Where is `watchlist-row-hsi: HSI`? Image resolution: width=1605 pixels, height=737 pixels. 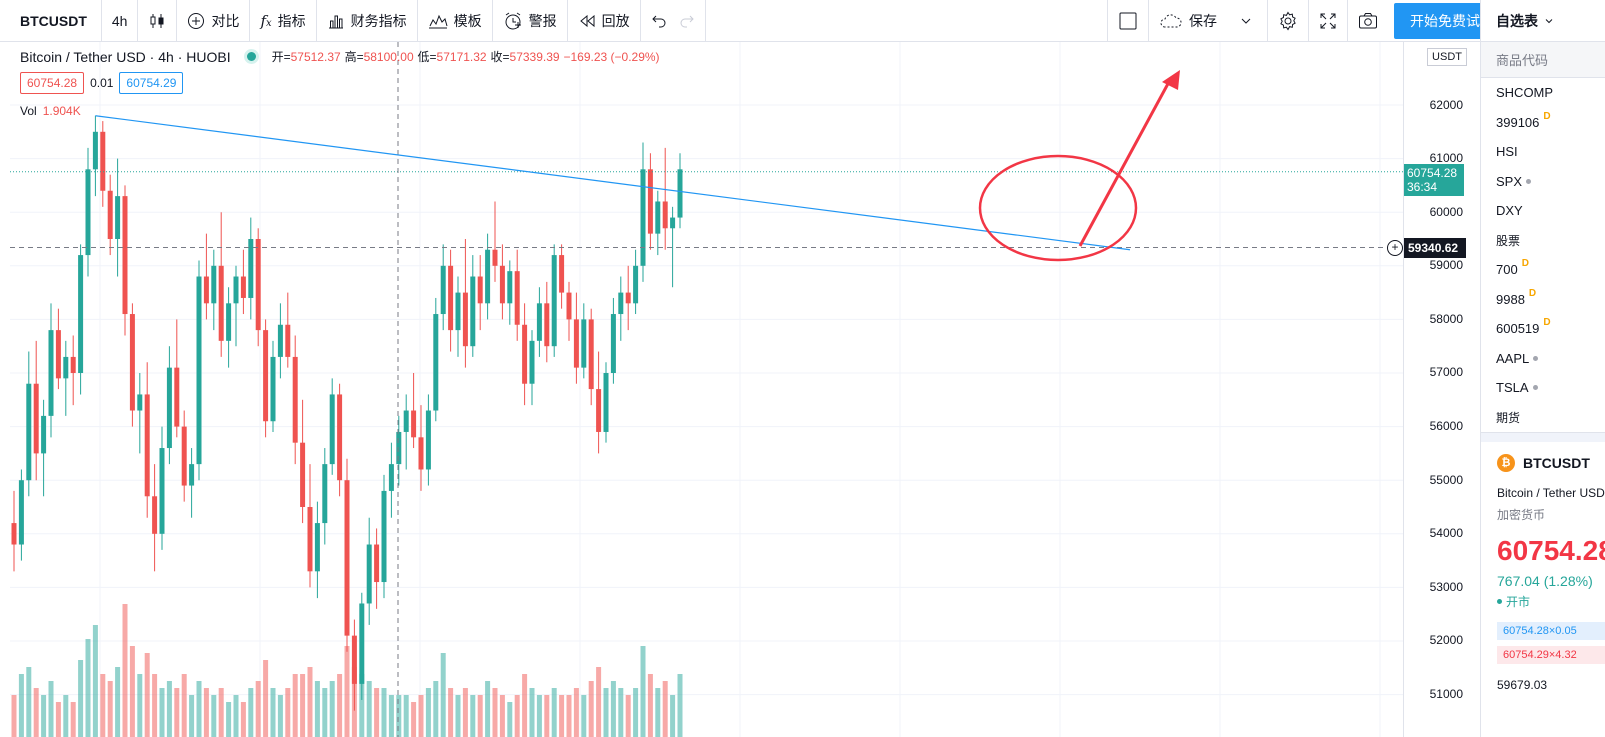
watchlist-row-hsi: HSI is located at coordinates (1543, 152).